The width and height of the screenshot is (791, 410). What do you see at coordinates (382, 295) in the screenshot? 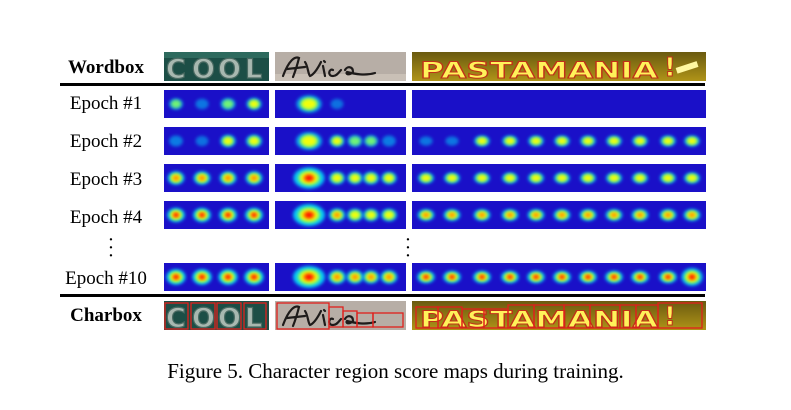
I see `bottom-rule` at bounding box center [382, 295].